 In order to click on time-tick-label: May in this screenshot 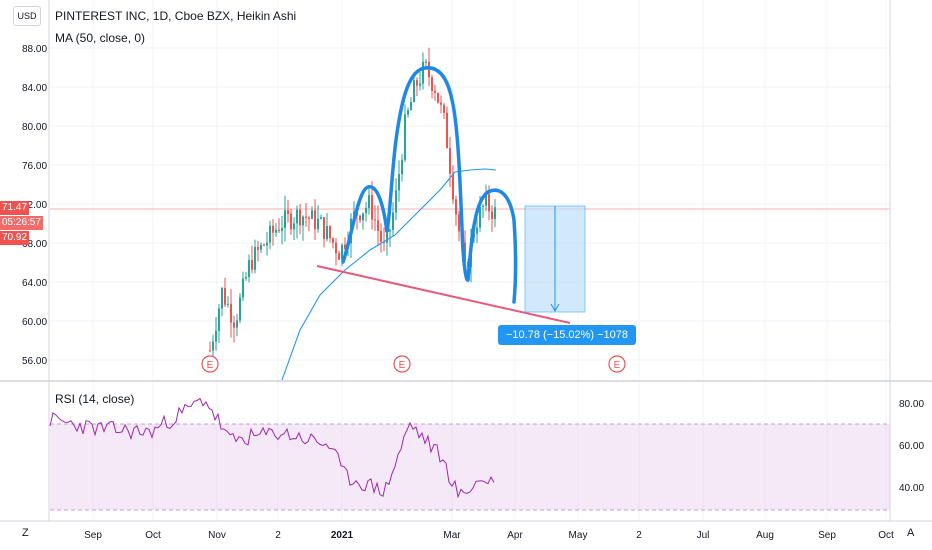, I will do `click(578, 535)`.